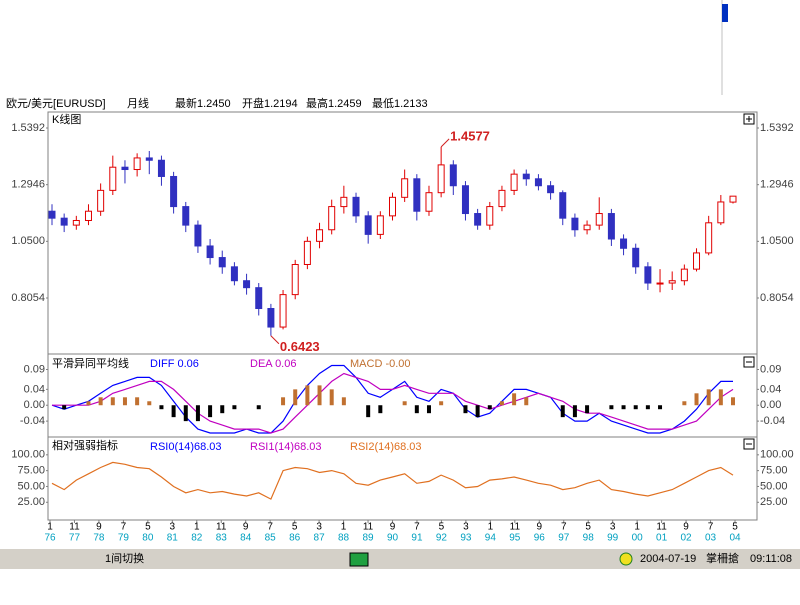 Image resolution: width=800 pixels, height=605 pixels. I want to click on legend-entry: RSI0(14)68.03, so click(186, 447).